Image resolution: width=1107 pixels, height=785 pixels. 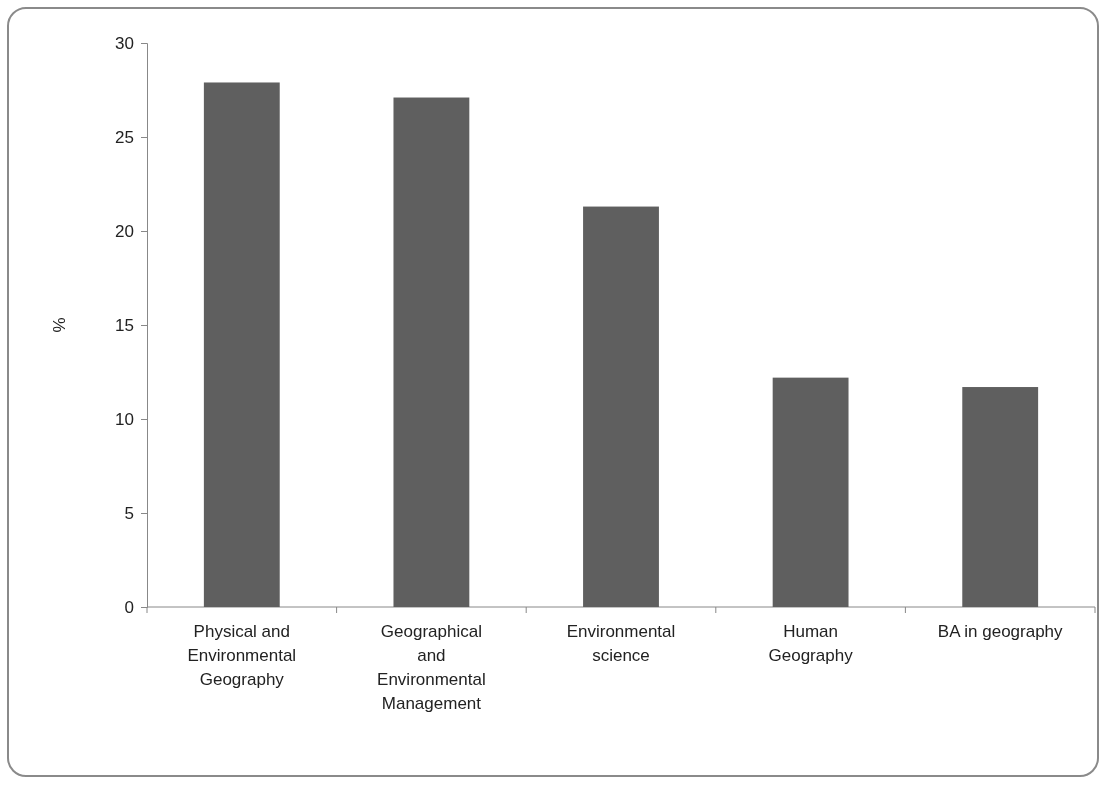 I want to click on y-tick-label: 15, so click(x=124, y=325).